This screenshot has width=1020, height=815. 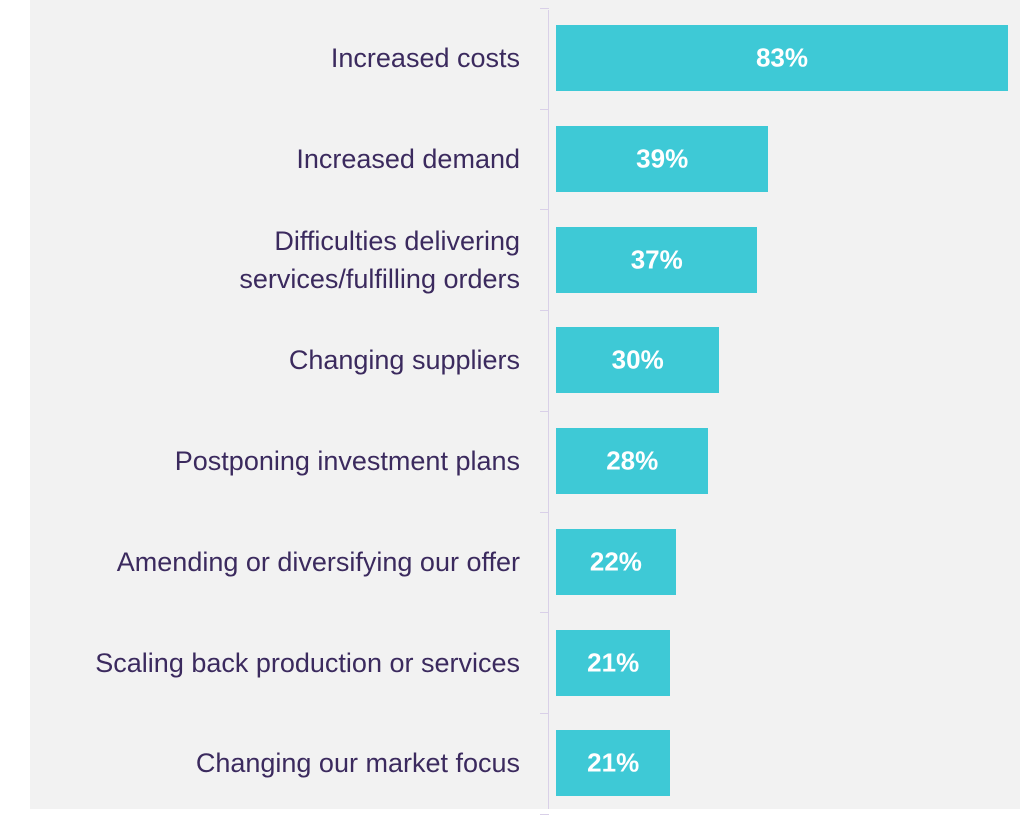 What do you see at coordinates (357, 763) in the screenshot?
I see `category-label: Changing our market focus` at bounding box center [357, 763].